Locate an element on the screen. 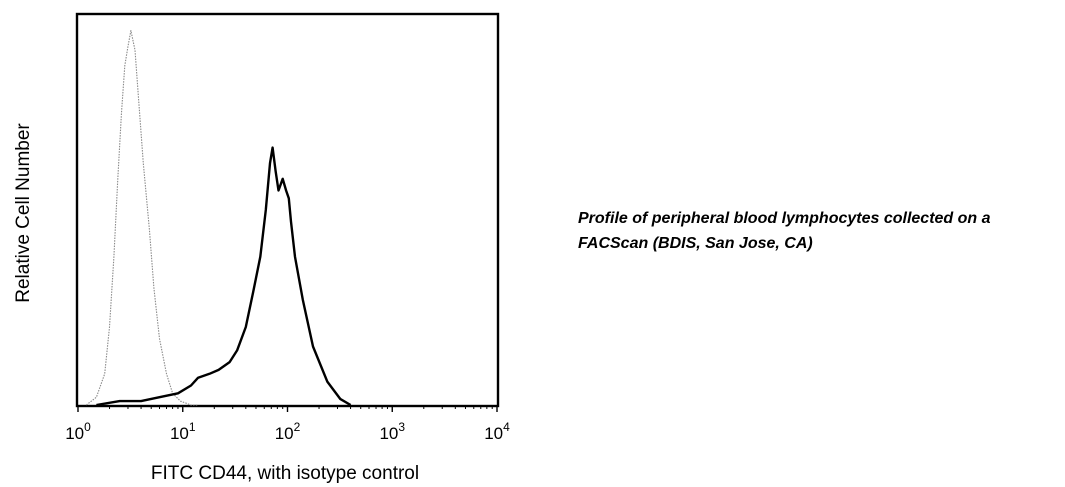  x-axis-ticks: 10⁰ 10¹ 10² 10³ 10⁴ is located at coordinates (287, 424).